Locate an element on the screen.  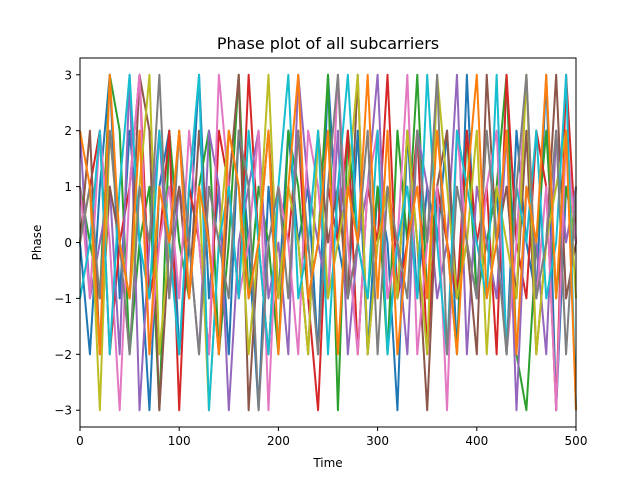
x-axis-label: Time is located at coordinates (327, 463).